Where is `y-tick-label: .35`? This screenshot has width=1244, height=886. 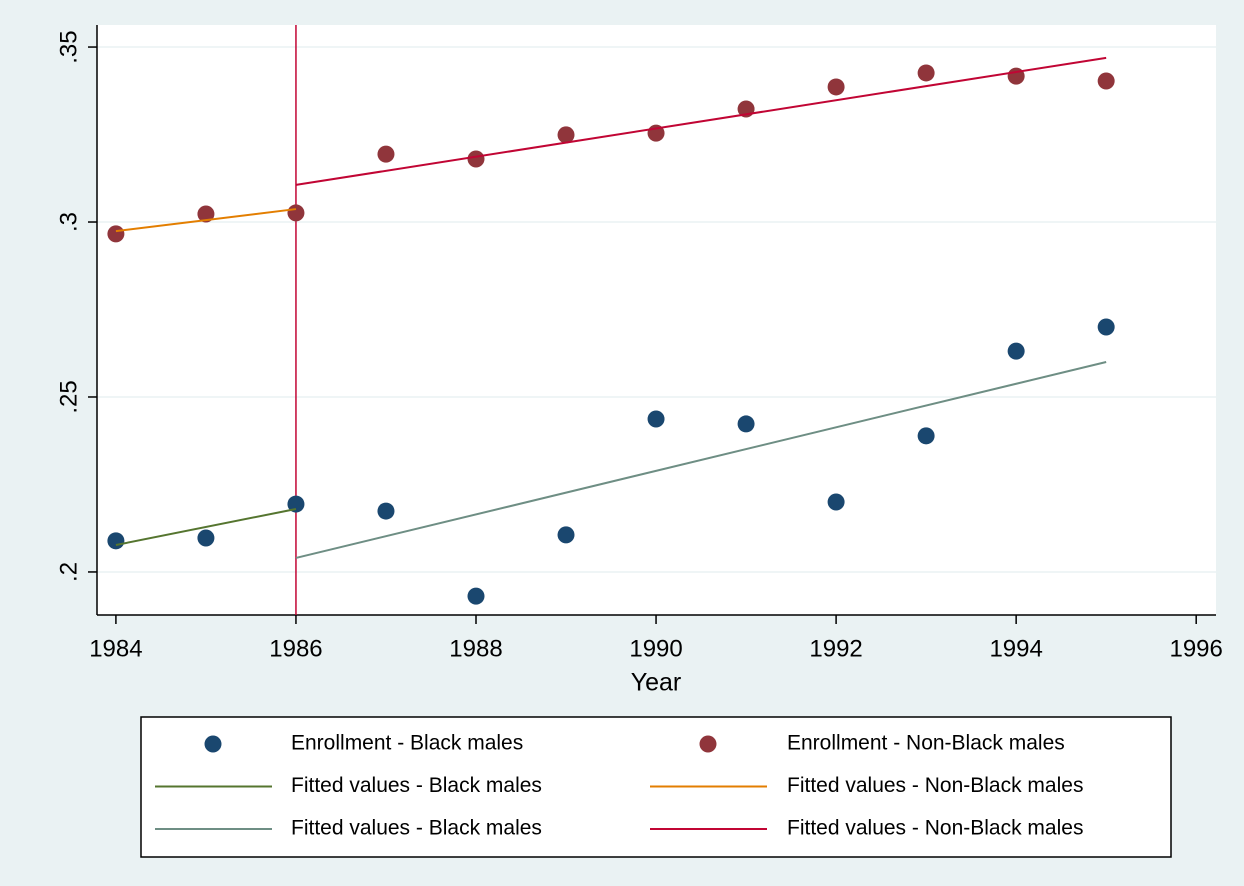 y-tick-label: .35 is located at coordinates (68, 46).